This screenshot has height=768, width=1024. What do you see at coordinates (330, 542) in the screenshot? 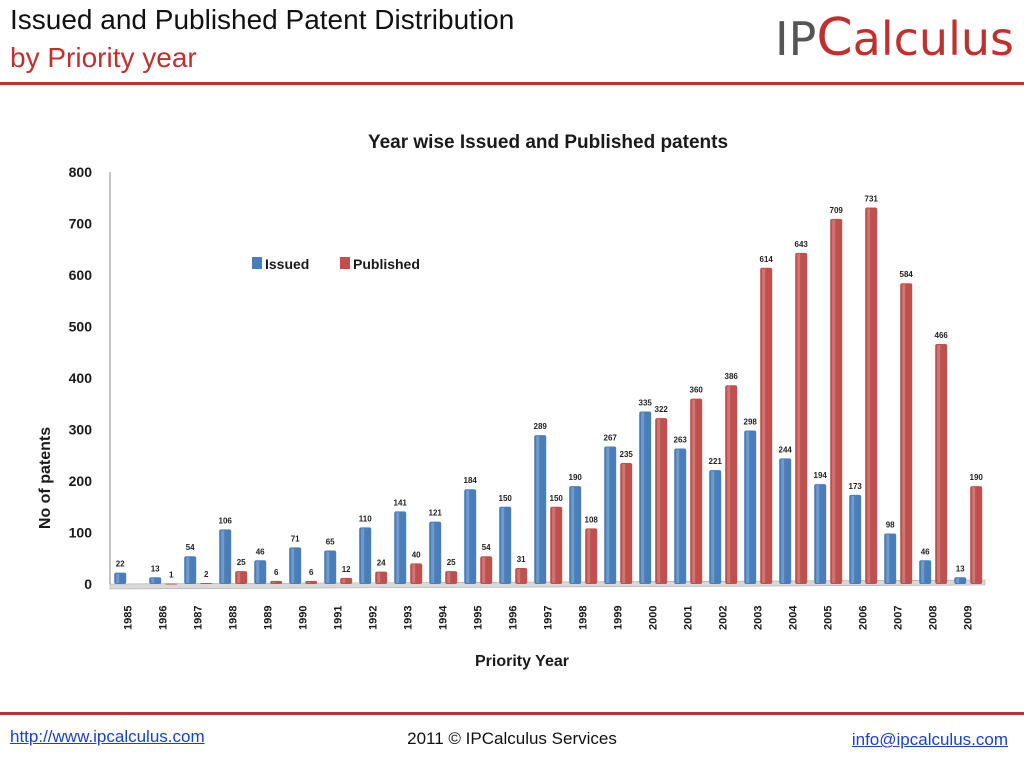
I see `data-label-issued: 65` at bounding box center [330, 542].